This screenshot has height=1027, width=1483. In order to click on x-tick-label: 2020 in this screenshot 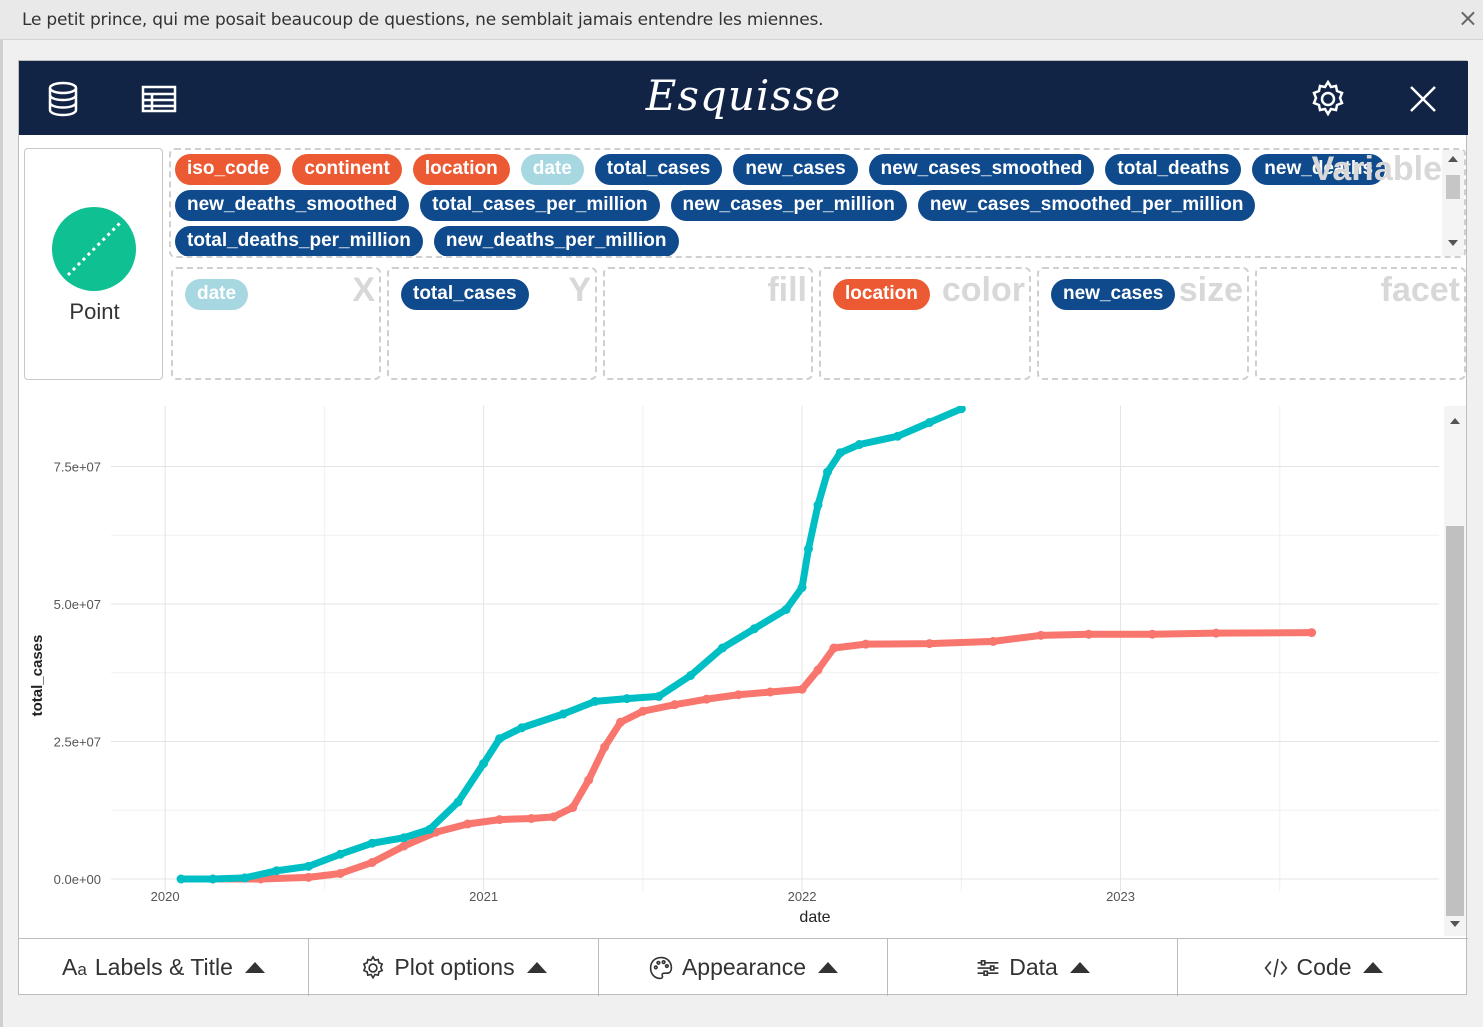, I will do `click(165, 896)`.